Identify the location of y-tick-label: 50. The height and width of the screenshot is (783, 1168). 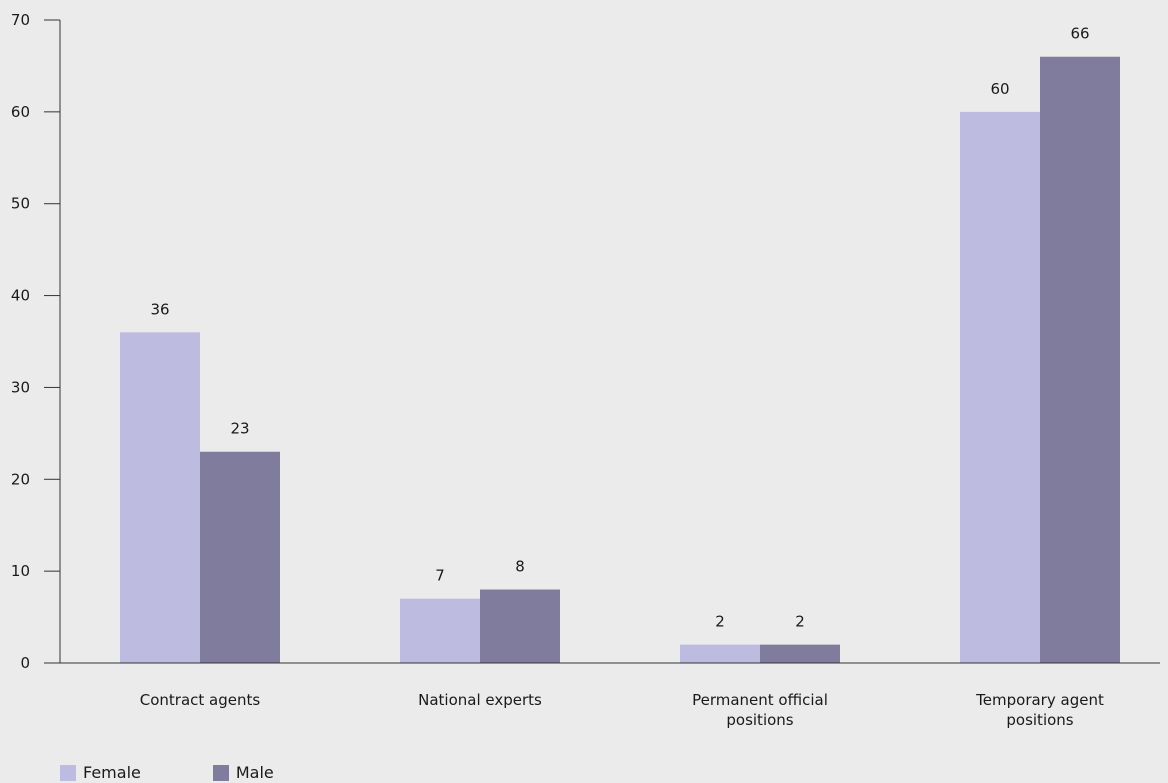
(20, 204).